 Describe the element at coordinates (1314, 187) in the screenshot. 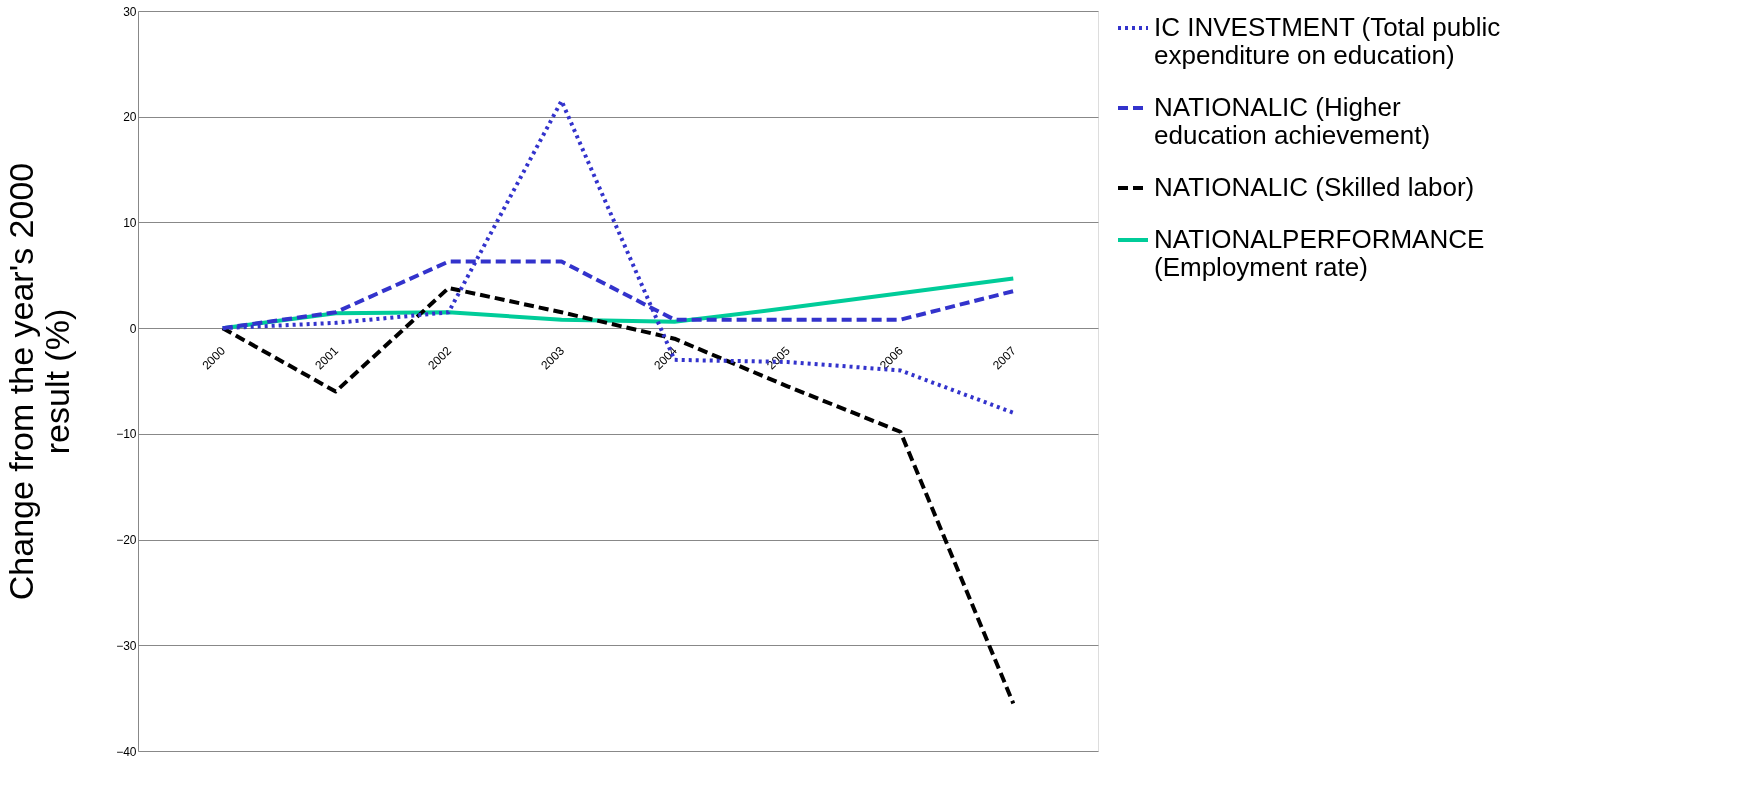

I see `legend-label: NATIONALIC (Skilled labor)` at that location.